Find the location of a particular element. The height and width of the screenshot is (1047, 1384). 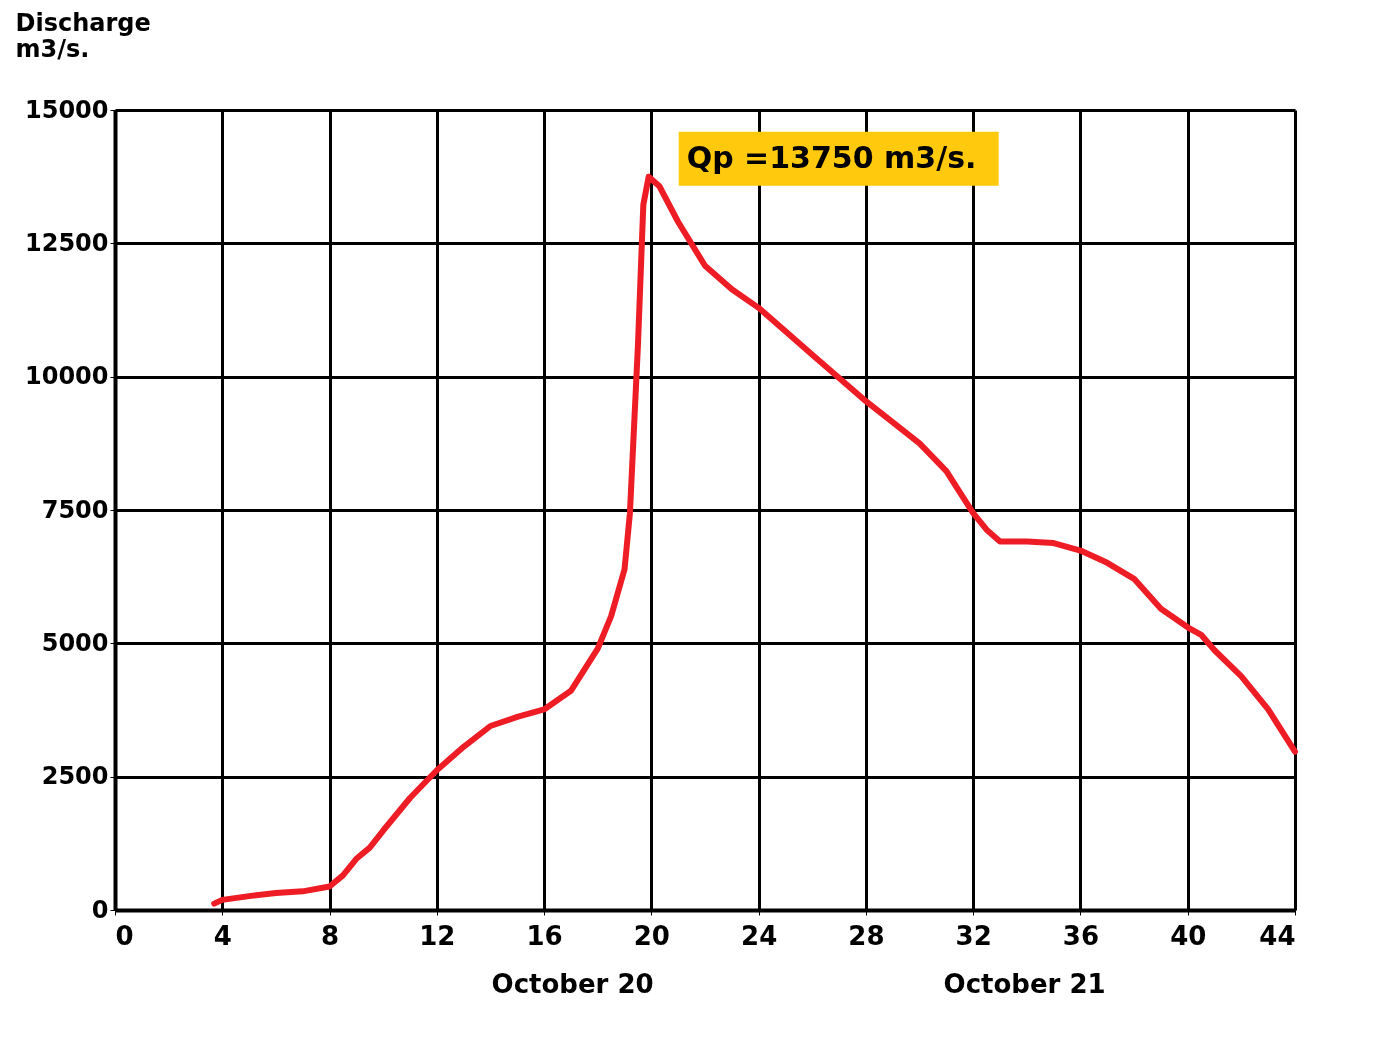

x-tick-label: 28 is located at coordinates (866, 935).